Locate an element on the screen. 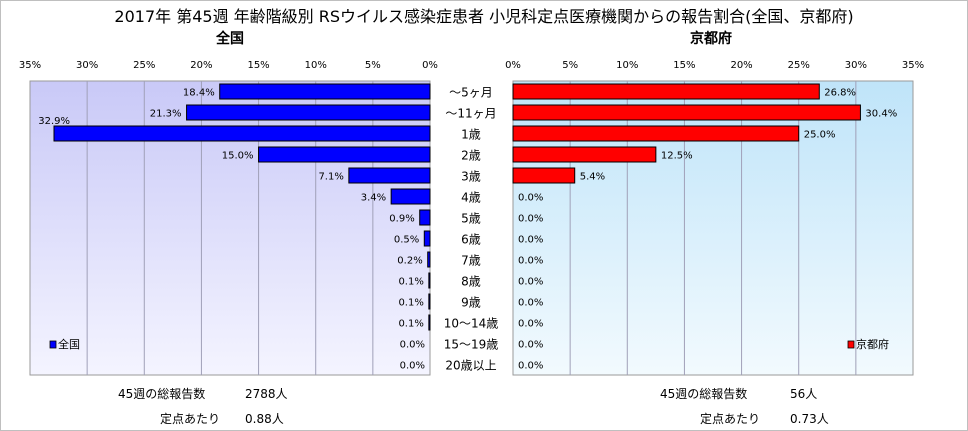 The height and width of the screenshot is (431, 968). left-data-label: 3.4% is located at coordinates (373, 198).